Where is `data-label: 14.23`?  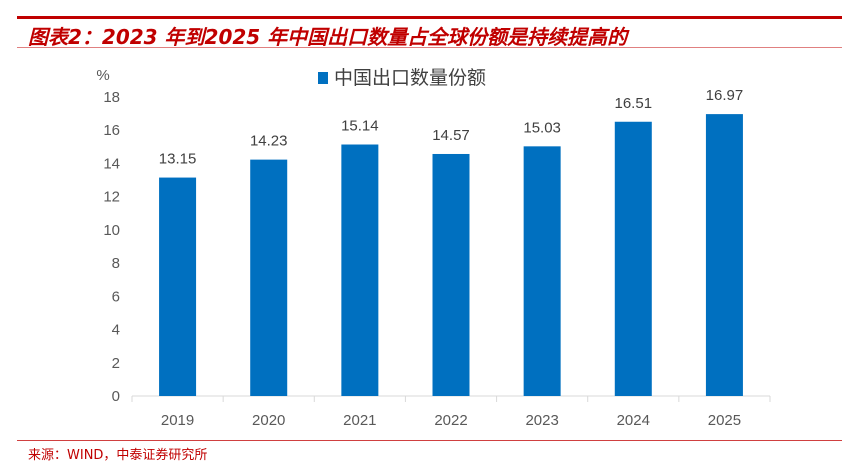 data-label: 14.23 is located at coordinates (269, 141).